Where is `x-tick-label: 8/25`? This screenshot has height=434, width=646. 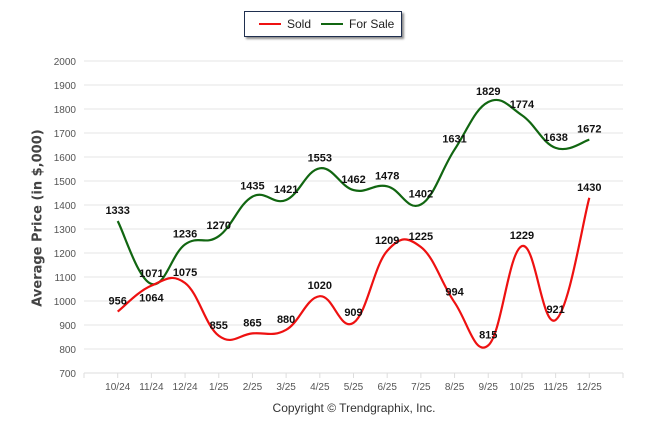 x-tick-label: 8/25 is located at coordinates (455, 387).